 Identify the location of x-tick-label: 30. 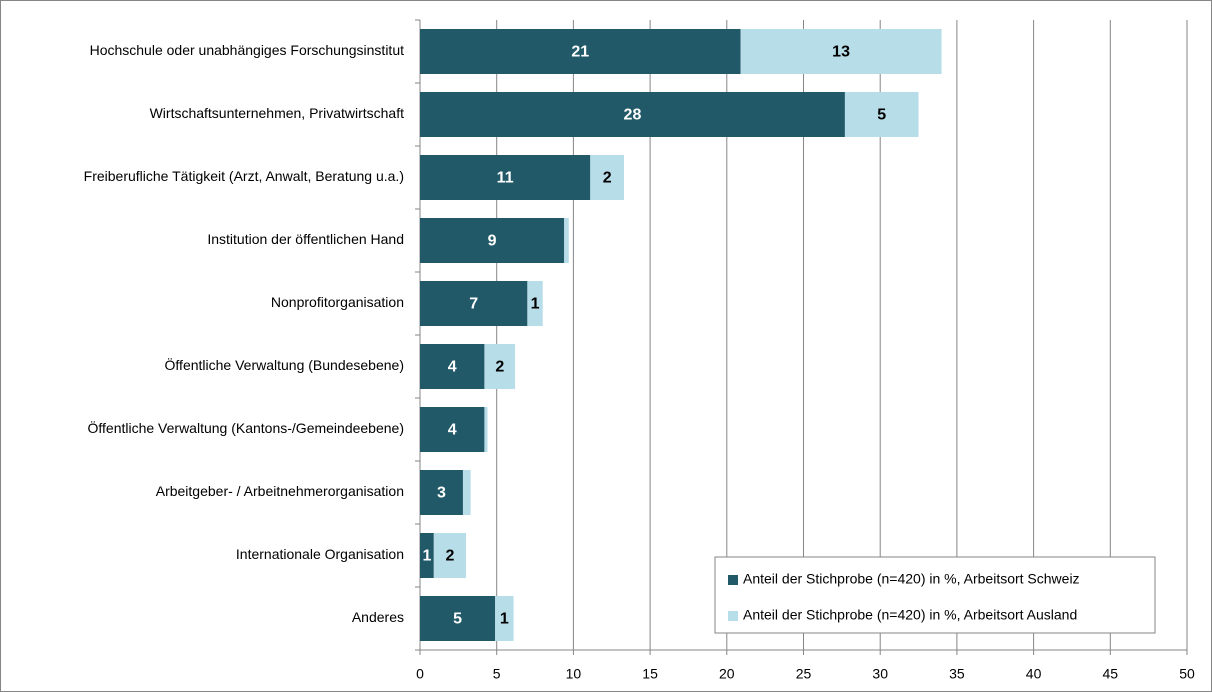
(880, 674).